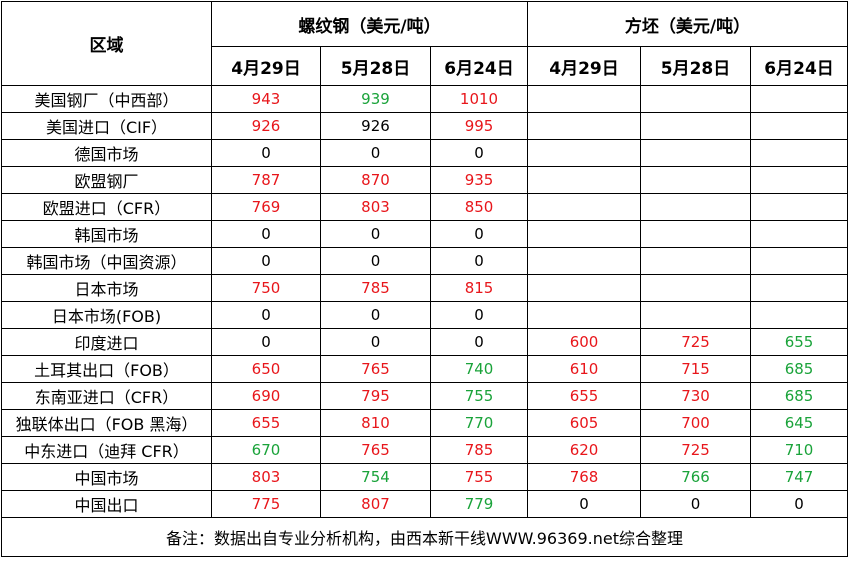 Image resolution: width=849 pixels, height=573 pixels. What do you see at coordinates (375, 396) in the screenshot?
I see `value-cell: 795` at bounding box center [375, 396].